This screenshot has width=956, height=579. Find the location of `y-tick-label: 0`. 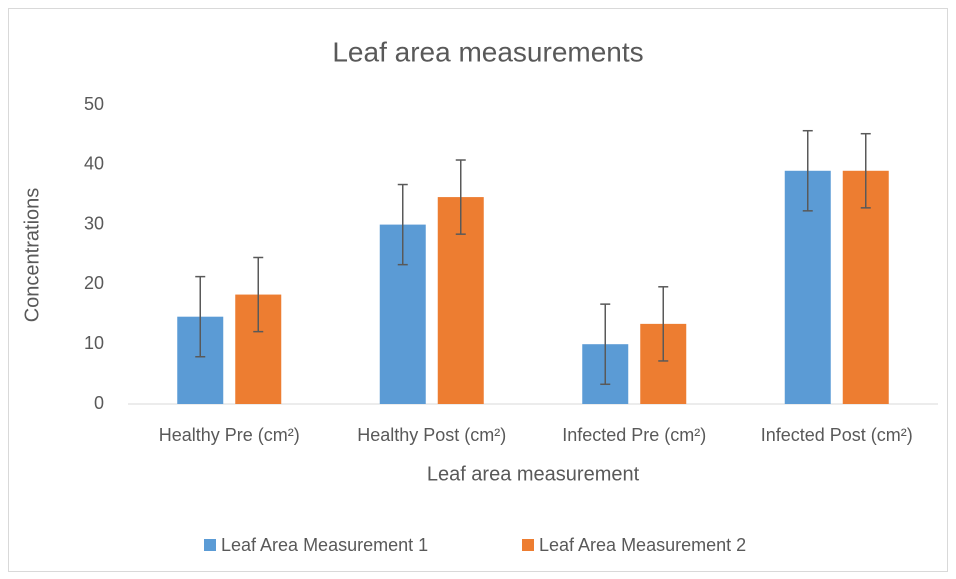

y-tick-label: 0 is located at coordinates (99, 403).